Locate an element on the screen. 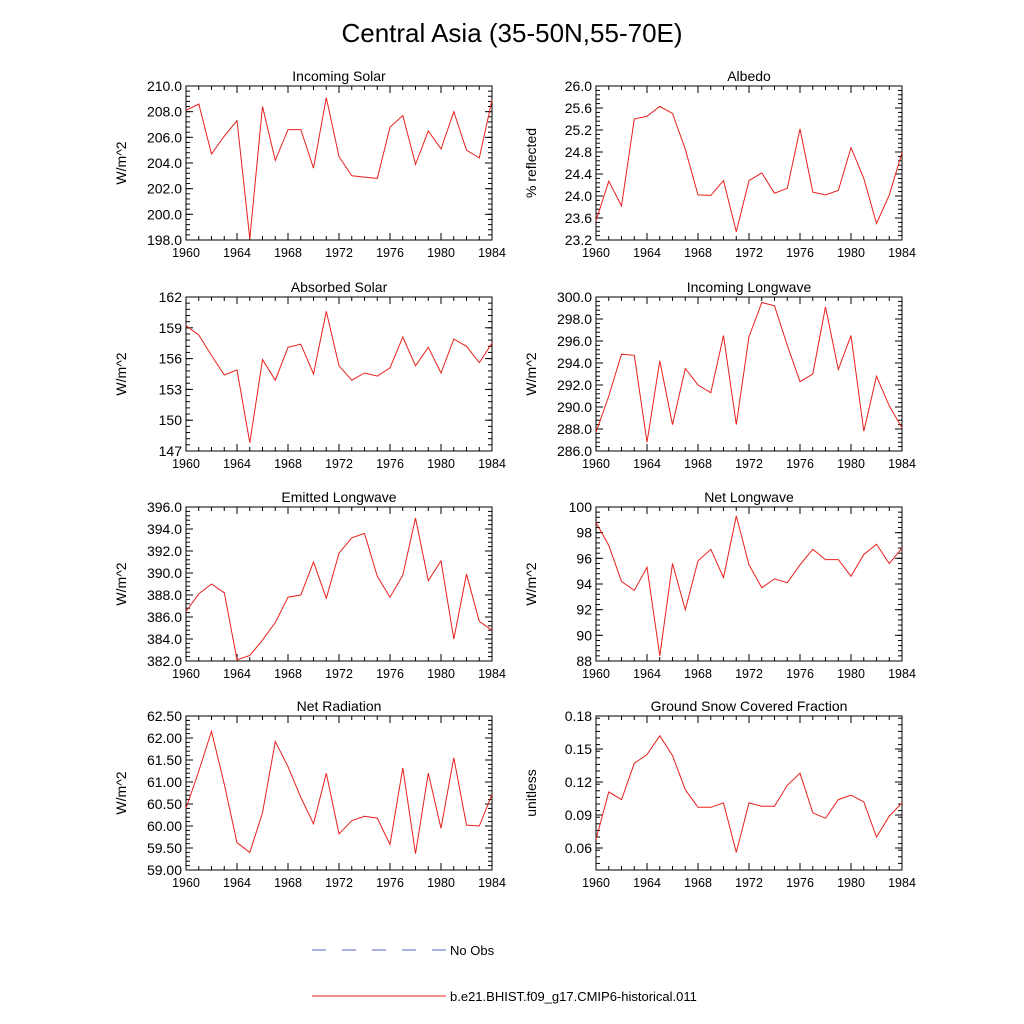 The image size is (1024, 1024). chart-net-longwave-xtick-label: 1968 is located at coordinates (698, 674).